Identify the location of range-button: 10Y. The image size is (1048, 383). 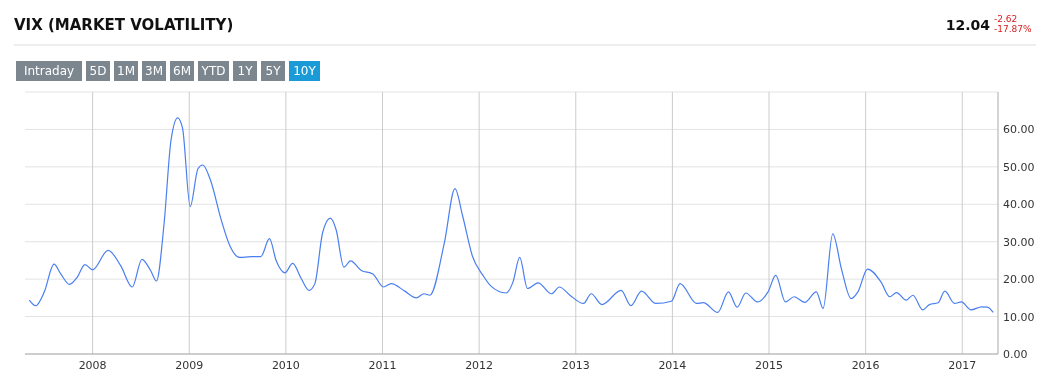
(304, 71).